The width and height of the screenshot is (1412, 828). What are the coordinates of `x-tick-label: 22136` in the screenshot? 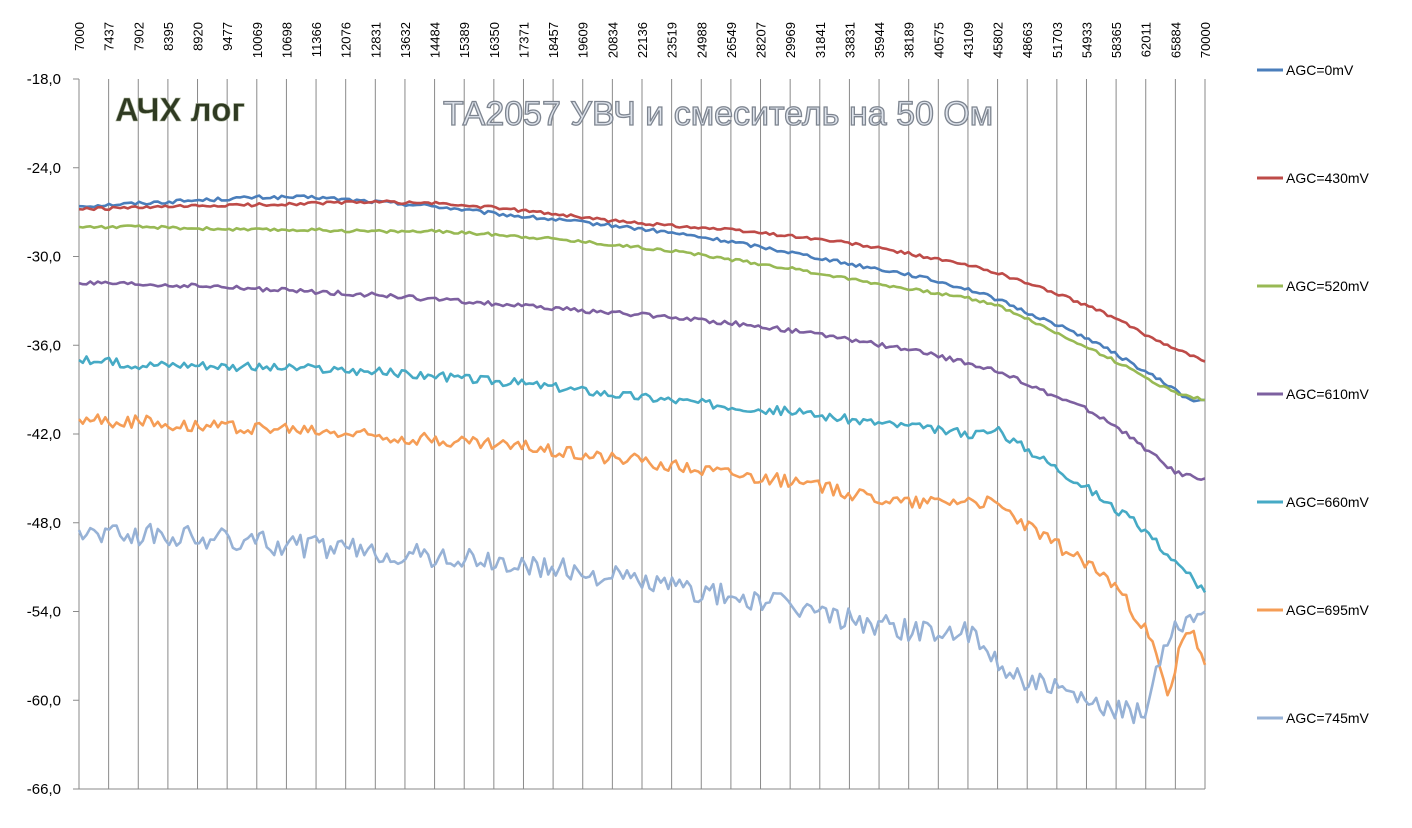 It's located at (642, 40).